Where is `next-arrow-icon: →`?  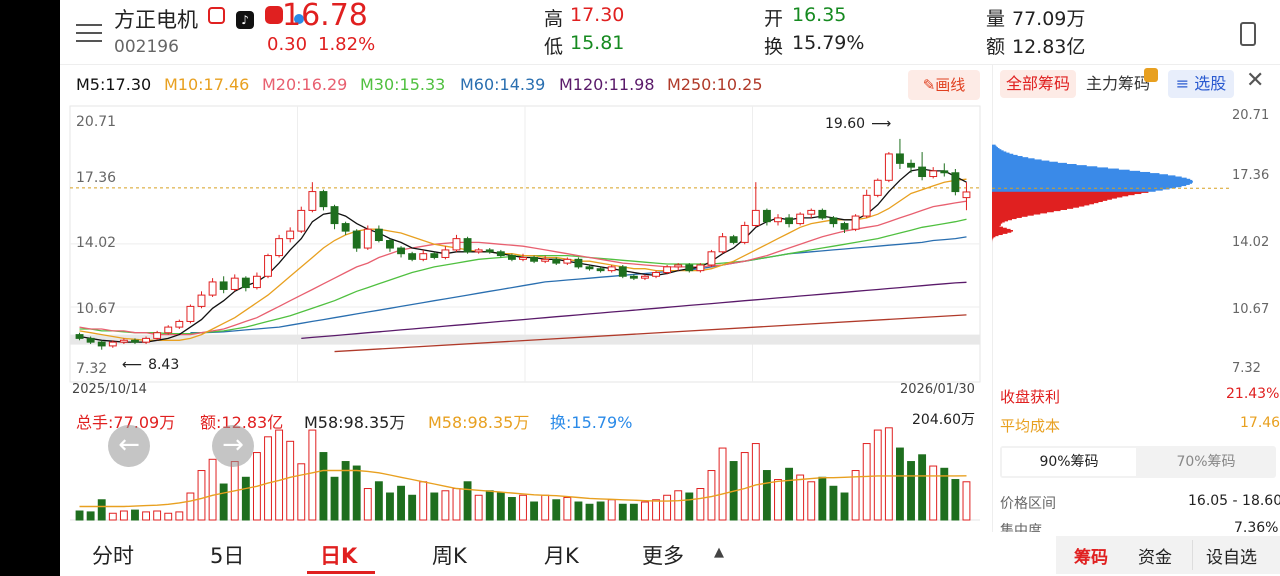 next-arrow-icon: → is located at coordinates (233, 446).